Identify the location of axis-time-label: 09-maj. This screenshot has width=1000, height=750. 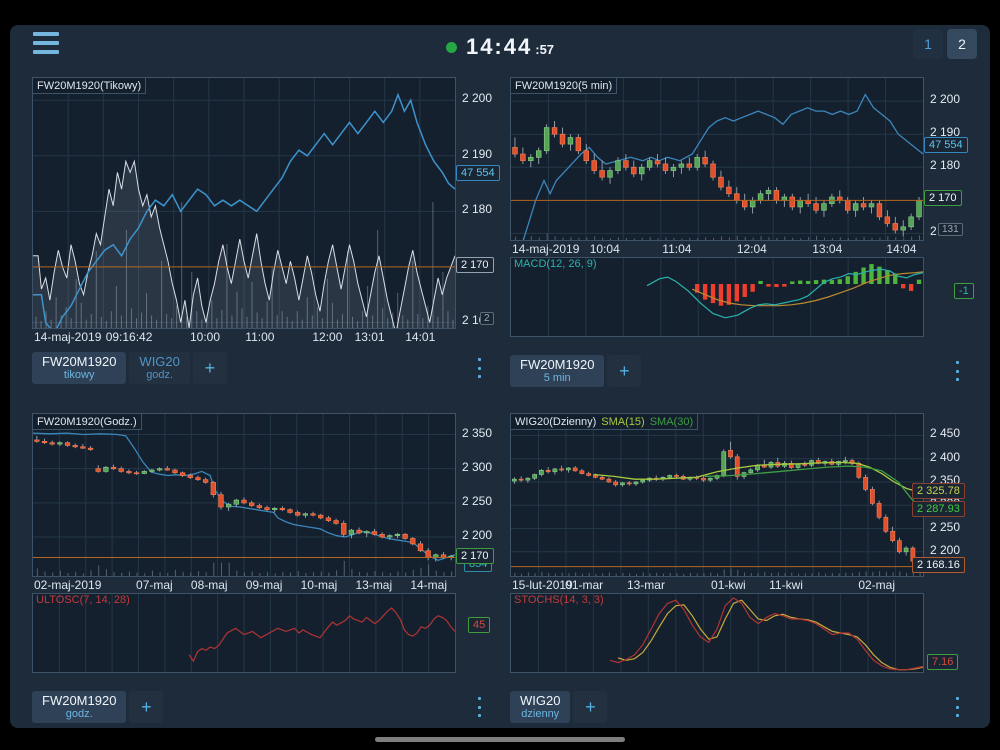
(264, 585).